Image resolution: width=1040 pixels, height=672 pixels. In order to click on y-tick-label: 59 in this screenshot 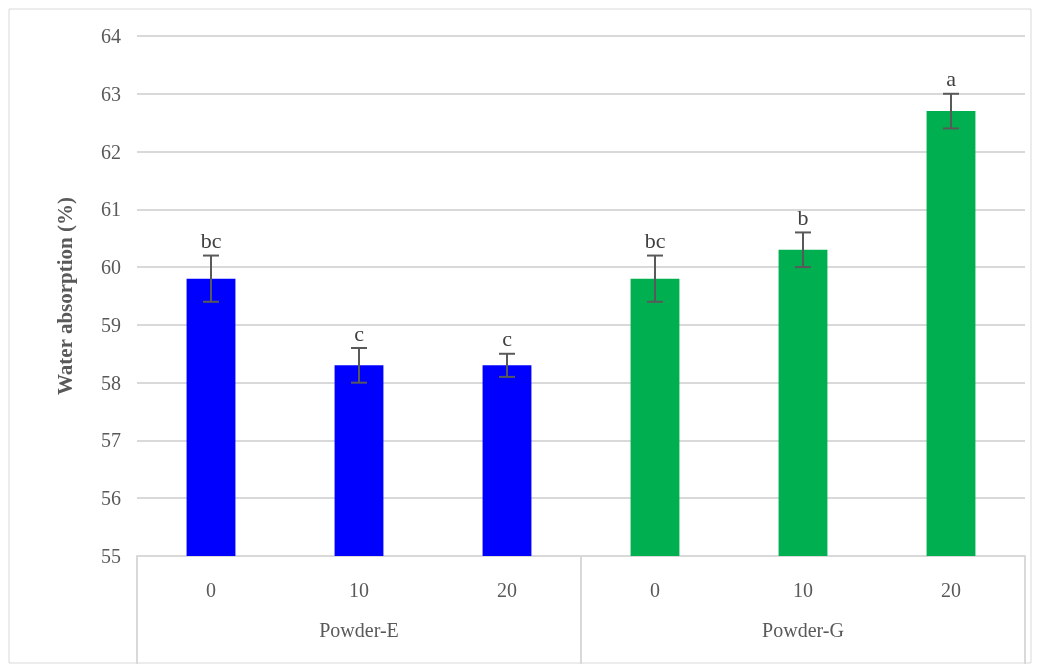, I will do `click(111, 324)`.